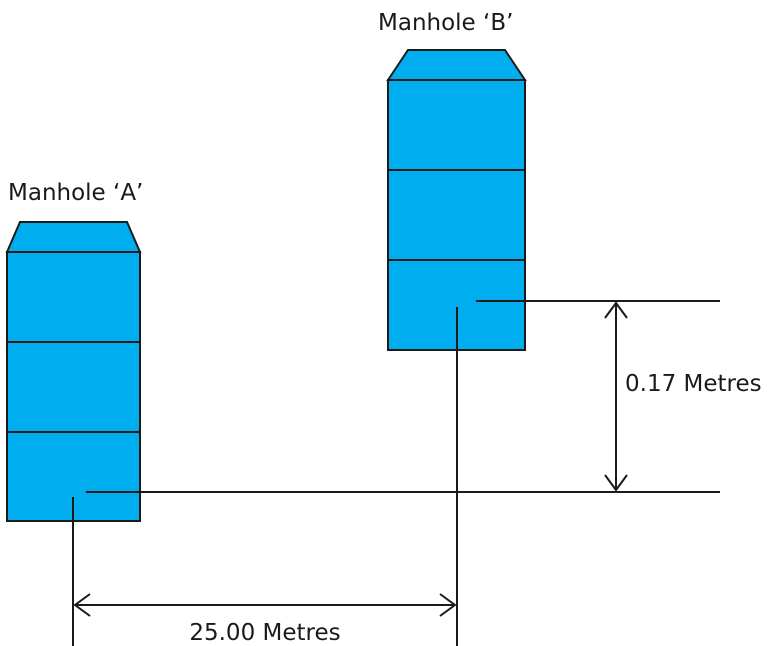  Describe the element at coordinates (445, 23) in the screenshot. I see `manhole-b-label: Manhole ‘B’` at that location.